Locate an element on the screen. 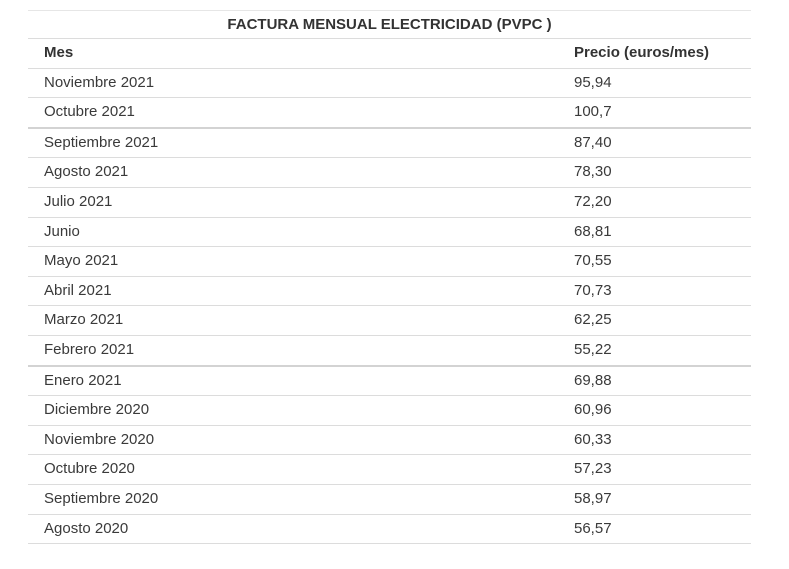 The image size is (789, 569). row-price: 100,7 is located at coordinates (655, 112).